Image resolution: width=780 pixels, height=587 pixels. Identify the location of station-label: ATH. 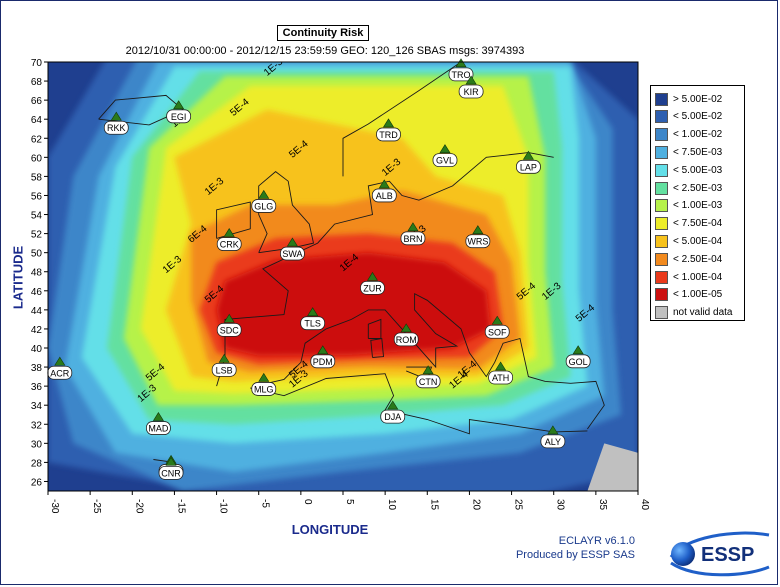
(500, 378).